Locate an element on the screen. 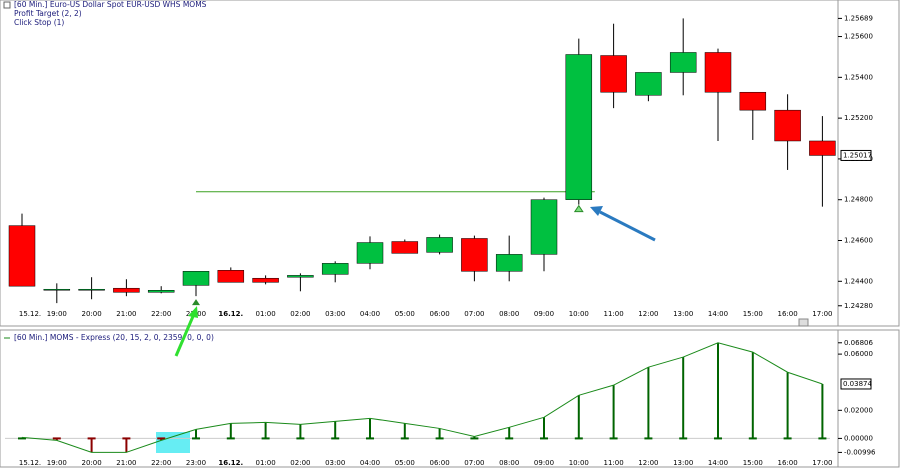 This screenshot has height=468, width=900. y-tick-label: -0.00996 is located at coordinates (860, 452).